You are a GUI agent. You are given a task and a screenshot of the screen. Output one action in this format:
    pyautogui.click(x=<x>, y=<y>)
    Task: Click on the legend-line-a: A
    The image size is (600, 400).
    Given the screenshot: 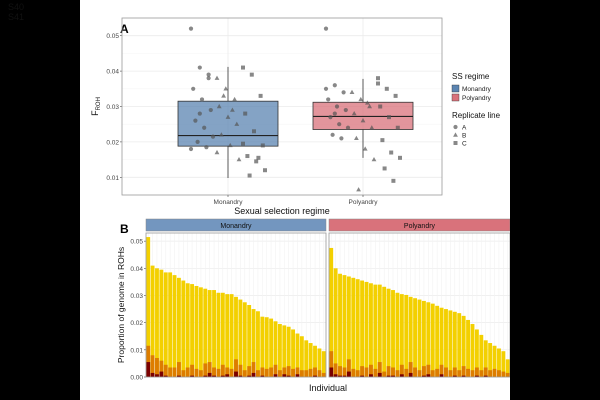 What is the action you would take?
    pyautogui.click(x=464, y=128)
    